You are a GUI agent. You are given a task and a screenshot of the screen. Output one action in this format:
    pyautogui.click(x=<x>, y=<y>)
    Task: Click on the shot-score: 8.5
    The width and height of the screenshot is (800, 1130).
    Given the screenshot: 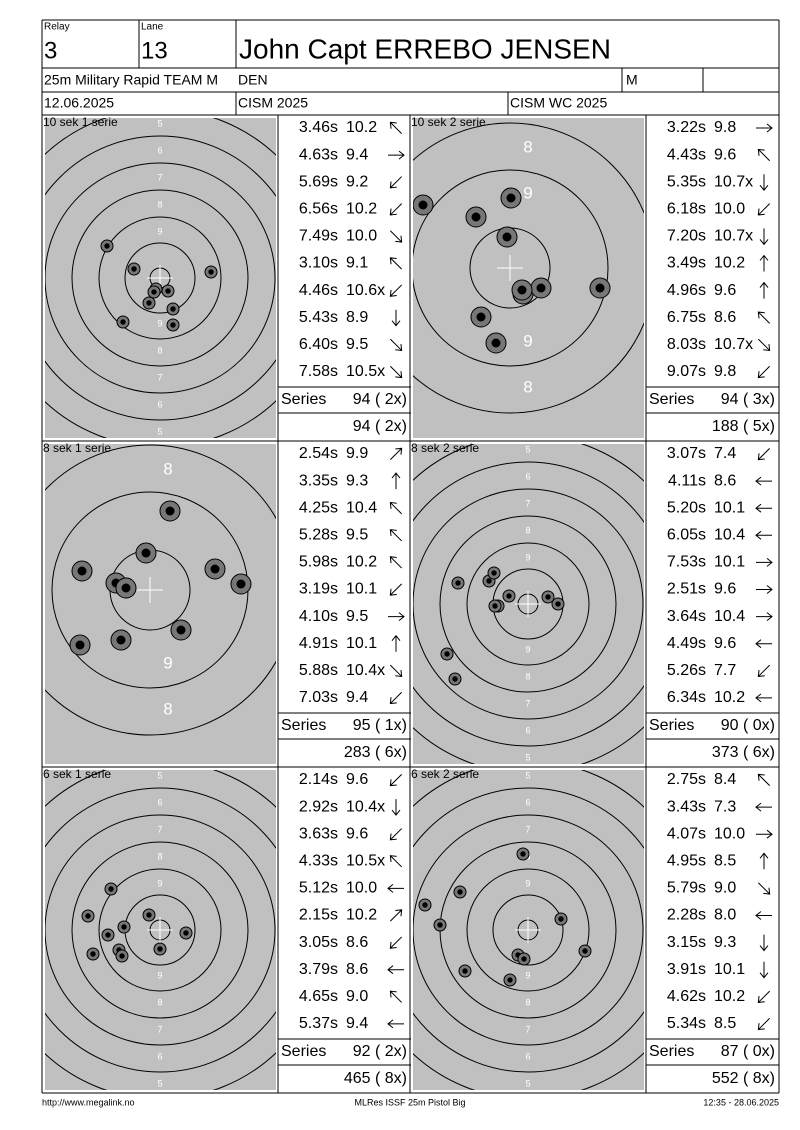 What is the action you would take?
    pyautogui.click(x=725, y=1023)
    